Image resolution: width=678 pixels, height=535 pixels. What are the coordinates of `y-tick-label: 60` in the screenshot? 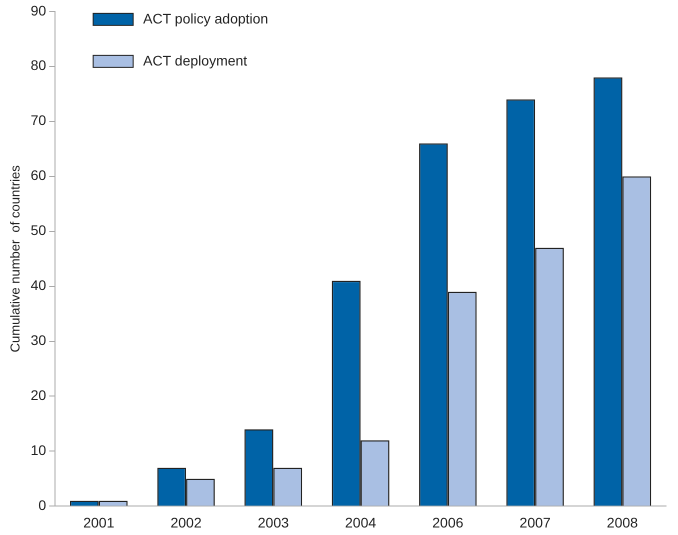 It's located at (38, 175).